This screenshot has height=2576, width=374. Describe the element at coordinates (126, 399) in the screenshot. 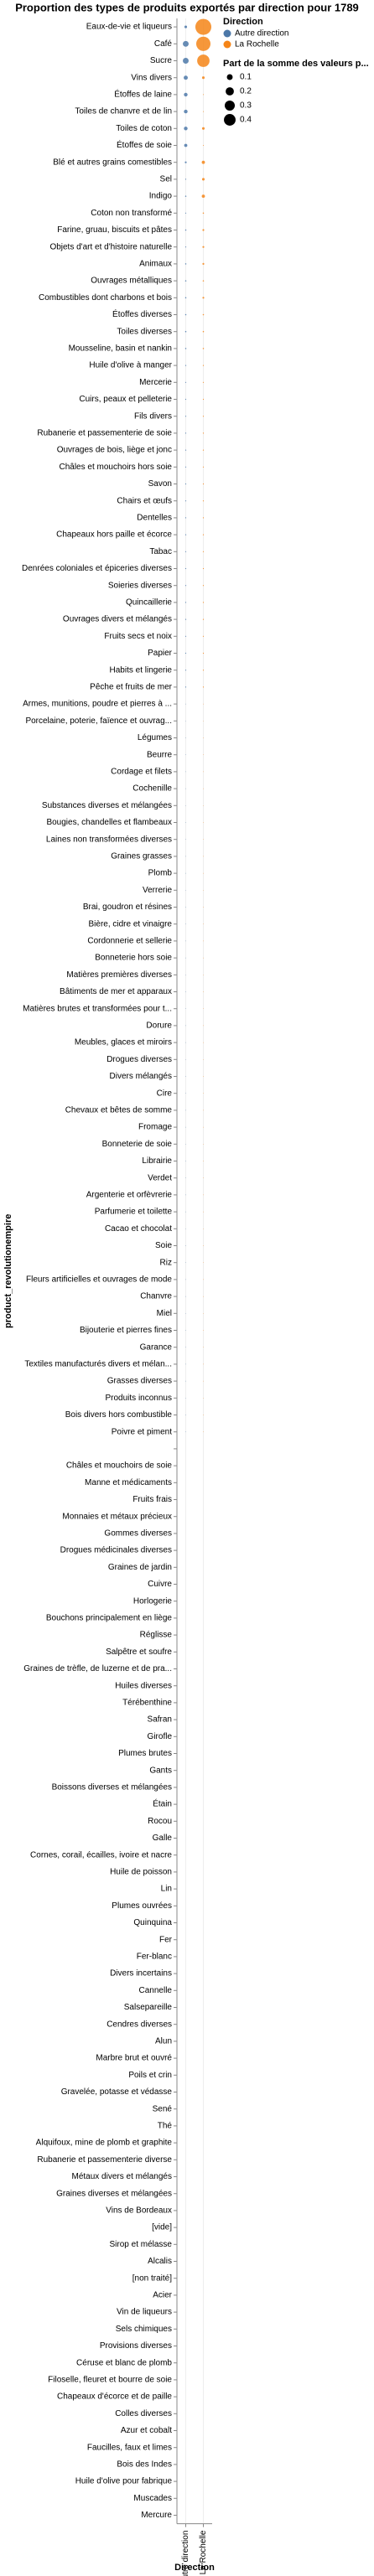

I see `y-tick-label: Cuirs, peaux et pelleterie` at that location.